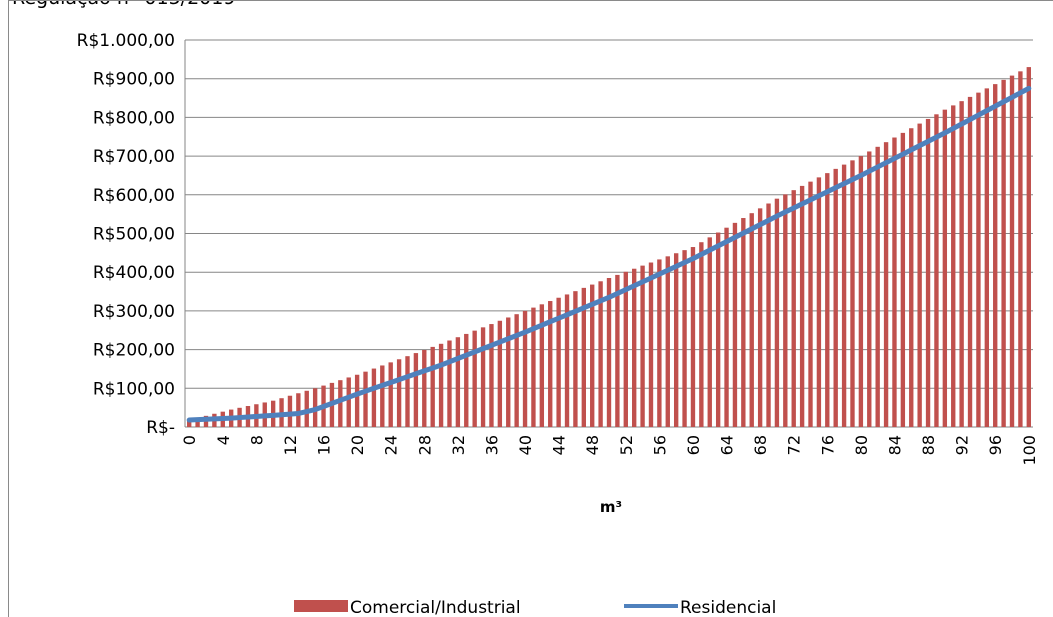 Image resolution: width=1053 pixels, height=617 pixels. What do you see at coordinates (894, 445) in the screenshot?
I see `x-tick-label: 84` at bounding box center [894, 445].